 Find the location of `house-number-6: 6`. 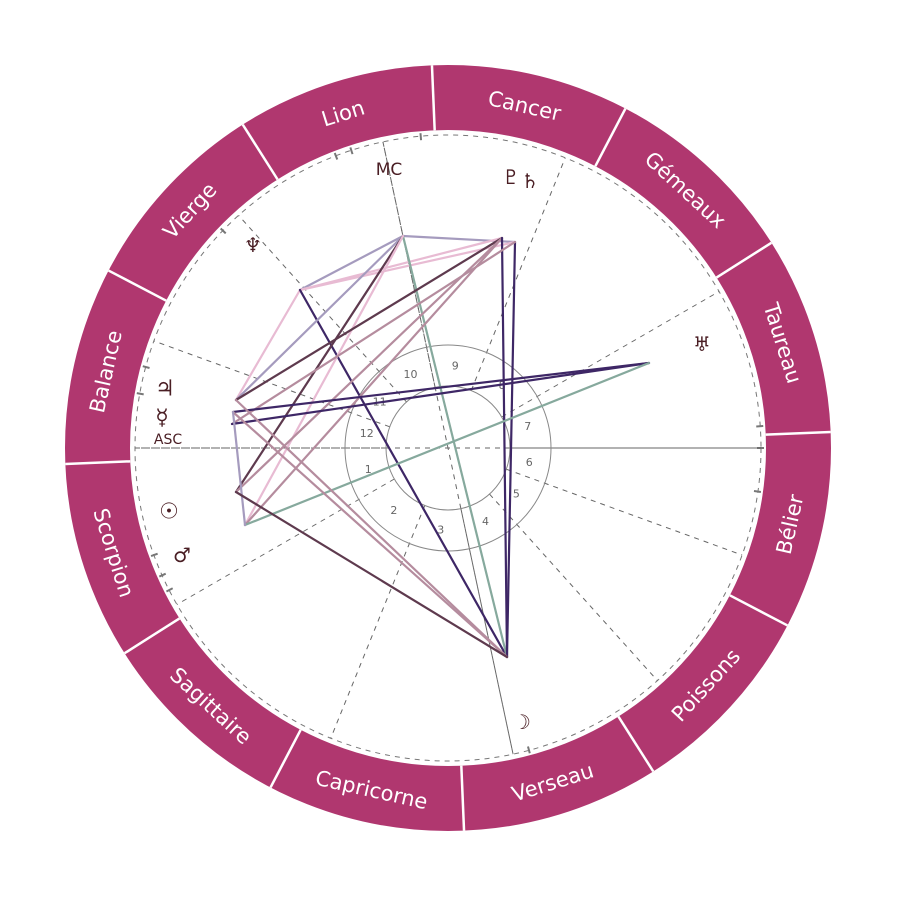

house-number-6: 6 is located at coordinates (529, 462).